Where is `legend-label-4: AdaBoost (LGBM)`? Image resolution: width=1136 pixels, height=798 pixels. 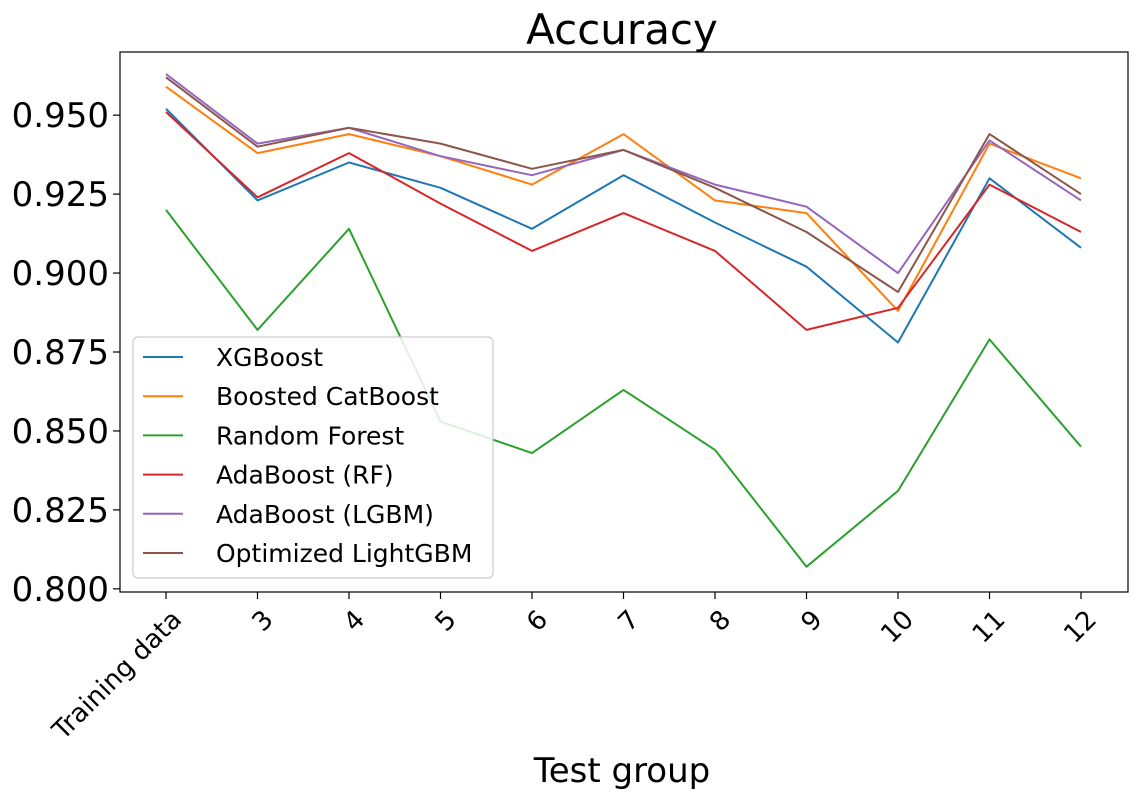
legend-label-4: AdaBoost (LGBM) is located at coordinates (325, 514).